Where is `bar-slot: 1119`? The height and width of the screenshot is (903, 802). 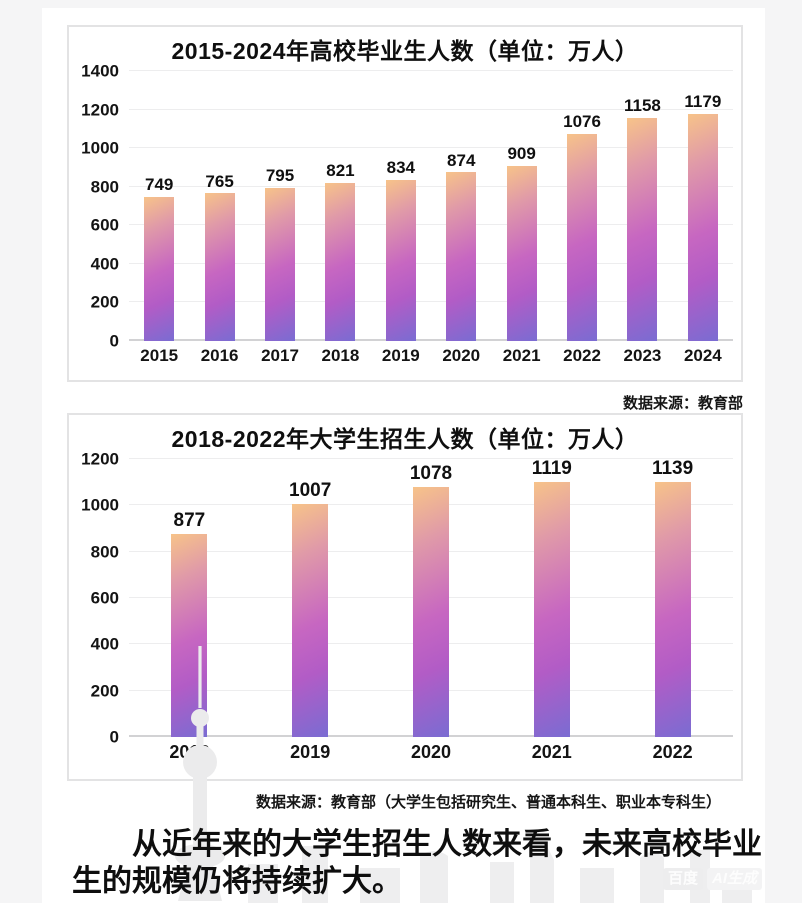
bar-slot: 1119 is located at coordinates (551, 598).